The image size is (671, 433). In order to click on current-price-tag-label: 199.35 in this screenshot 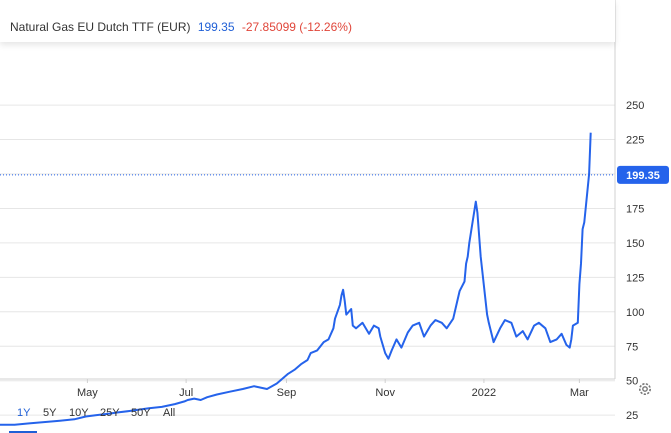, I will do `click(643, 176)`.